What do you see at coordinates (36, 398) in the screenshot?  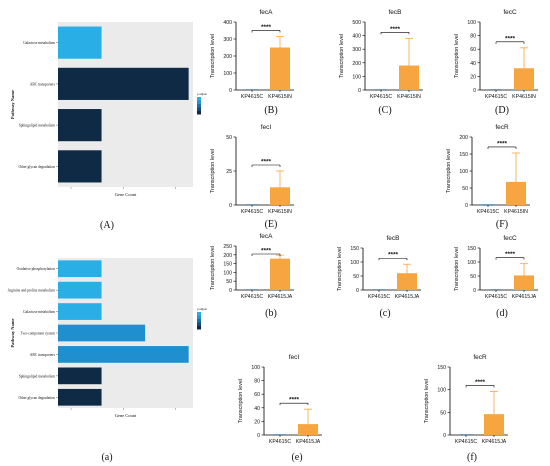 I see `pathway-label: Other glycan degradation` at bounding box center [36, 398].